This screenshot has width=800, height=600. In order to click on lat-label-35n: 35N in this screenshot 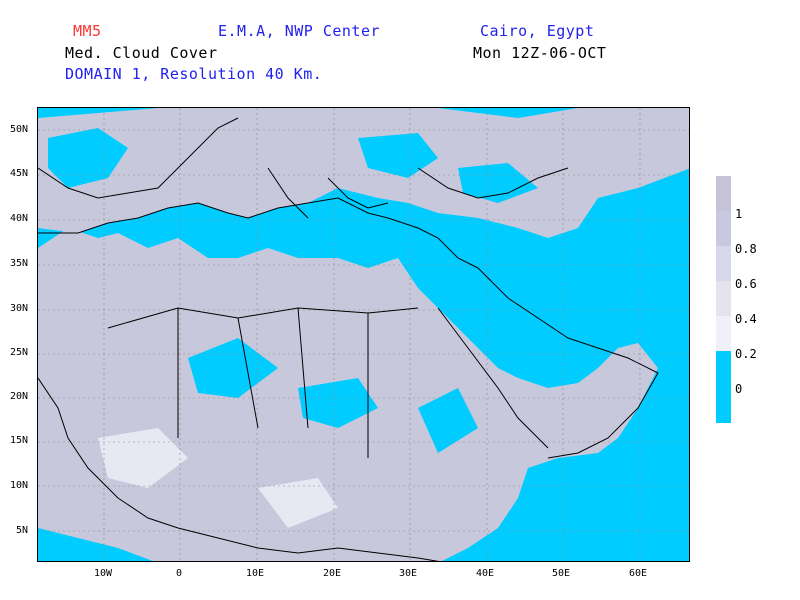, I will do `click(19, 263)`.